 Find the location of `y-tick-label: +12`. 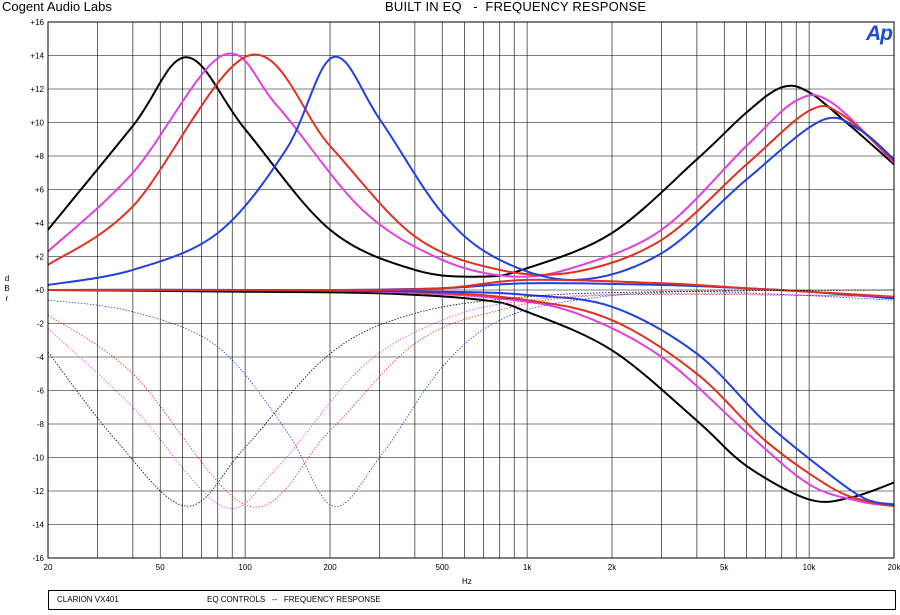

y-tick-label: +12 is located at coordinates (37, 89).